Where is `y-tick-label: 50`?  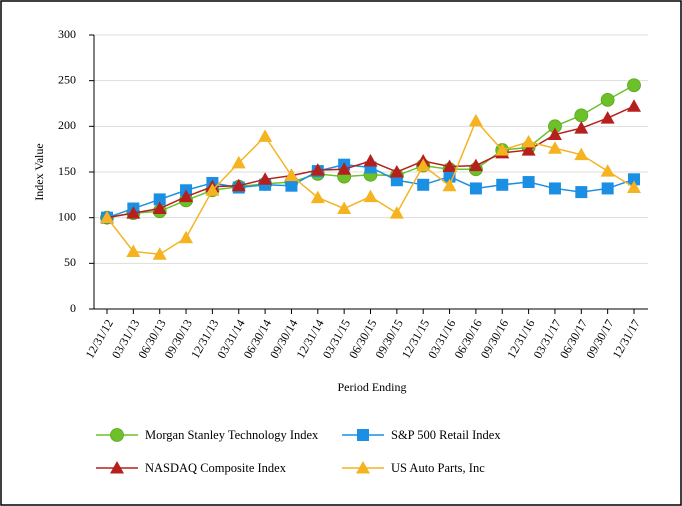
y-tick-label: 50 is located at coordinates (70, 262).